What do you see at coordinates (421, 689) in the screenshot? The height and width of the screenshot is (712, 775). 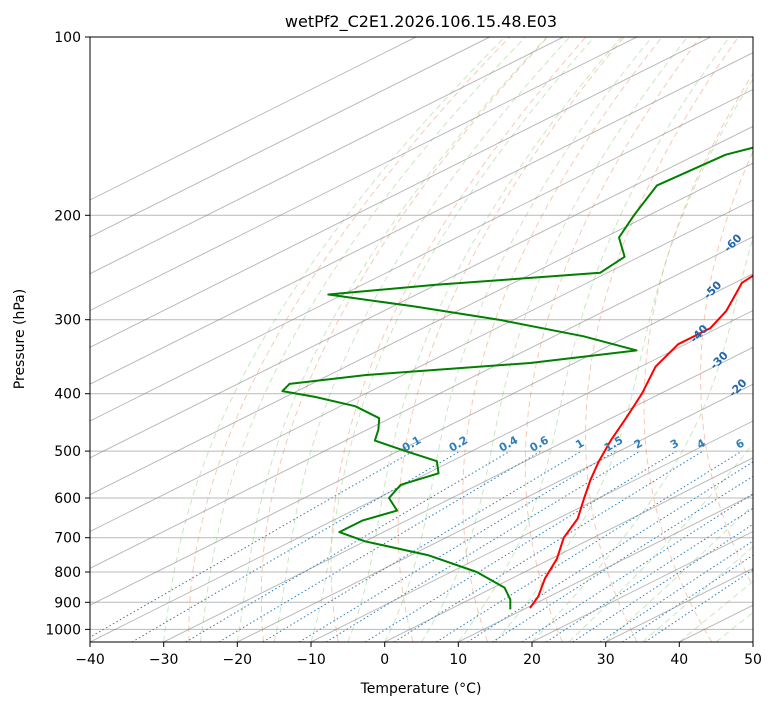 I see `x-axis-label: Temperature (°C)` at bounding box center [421, 689].